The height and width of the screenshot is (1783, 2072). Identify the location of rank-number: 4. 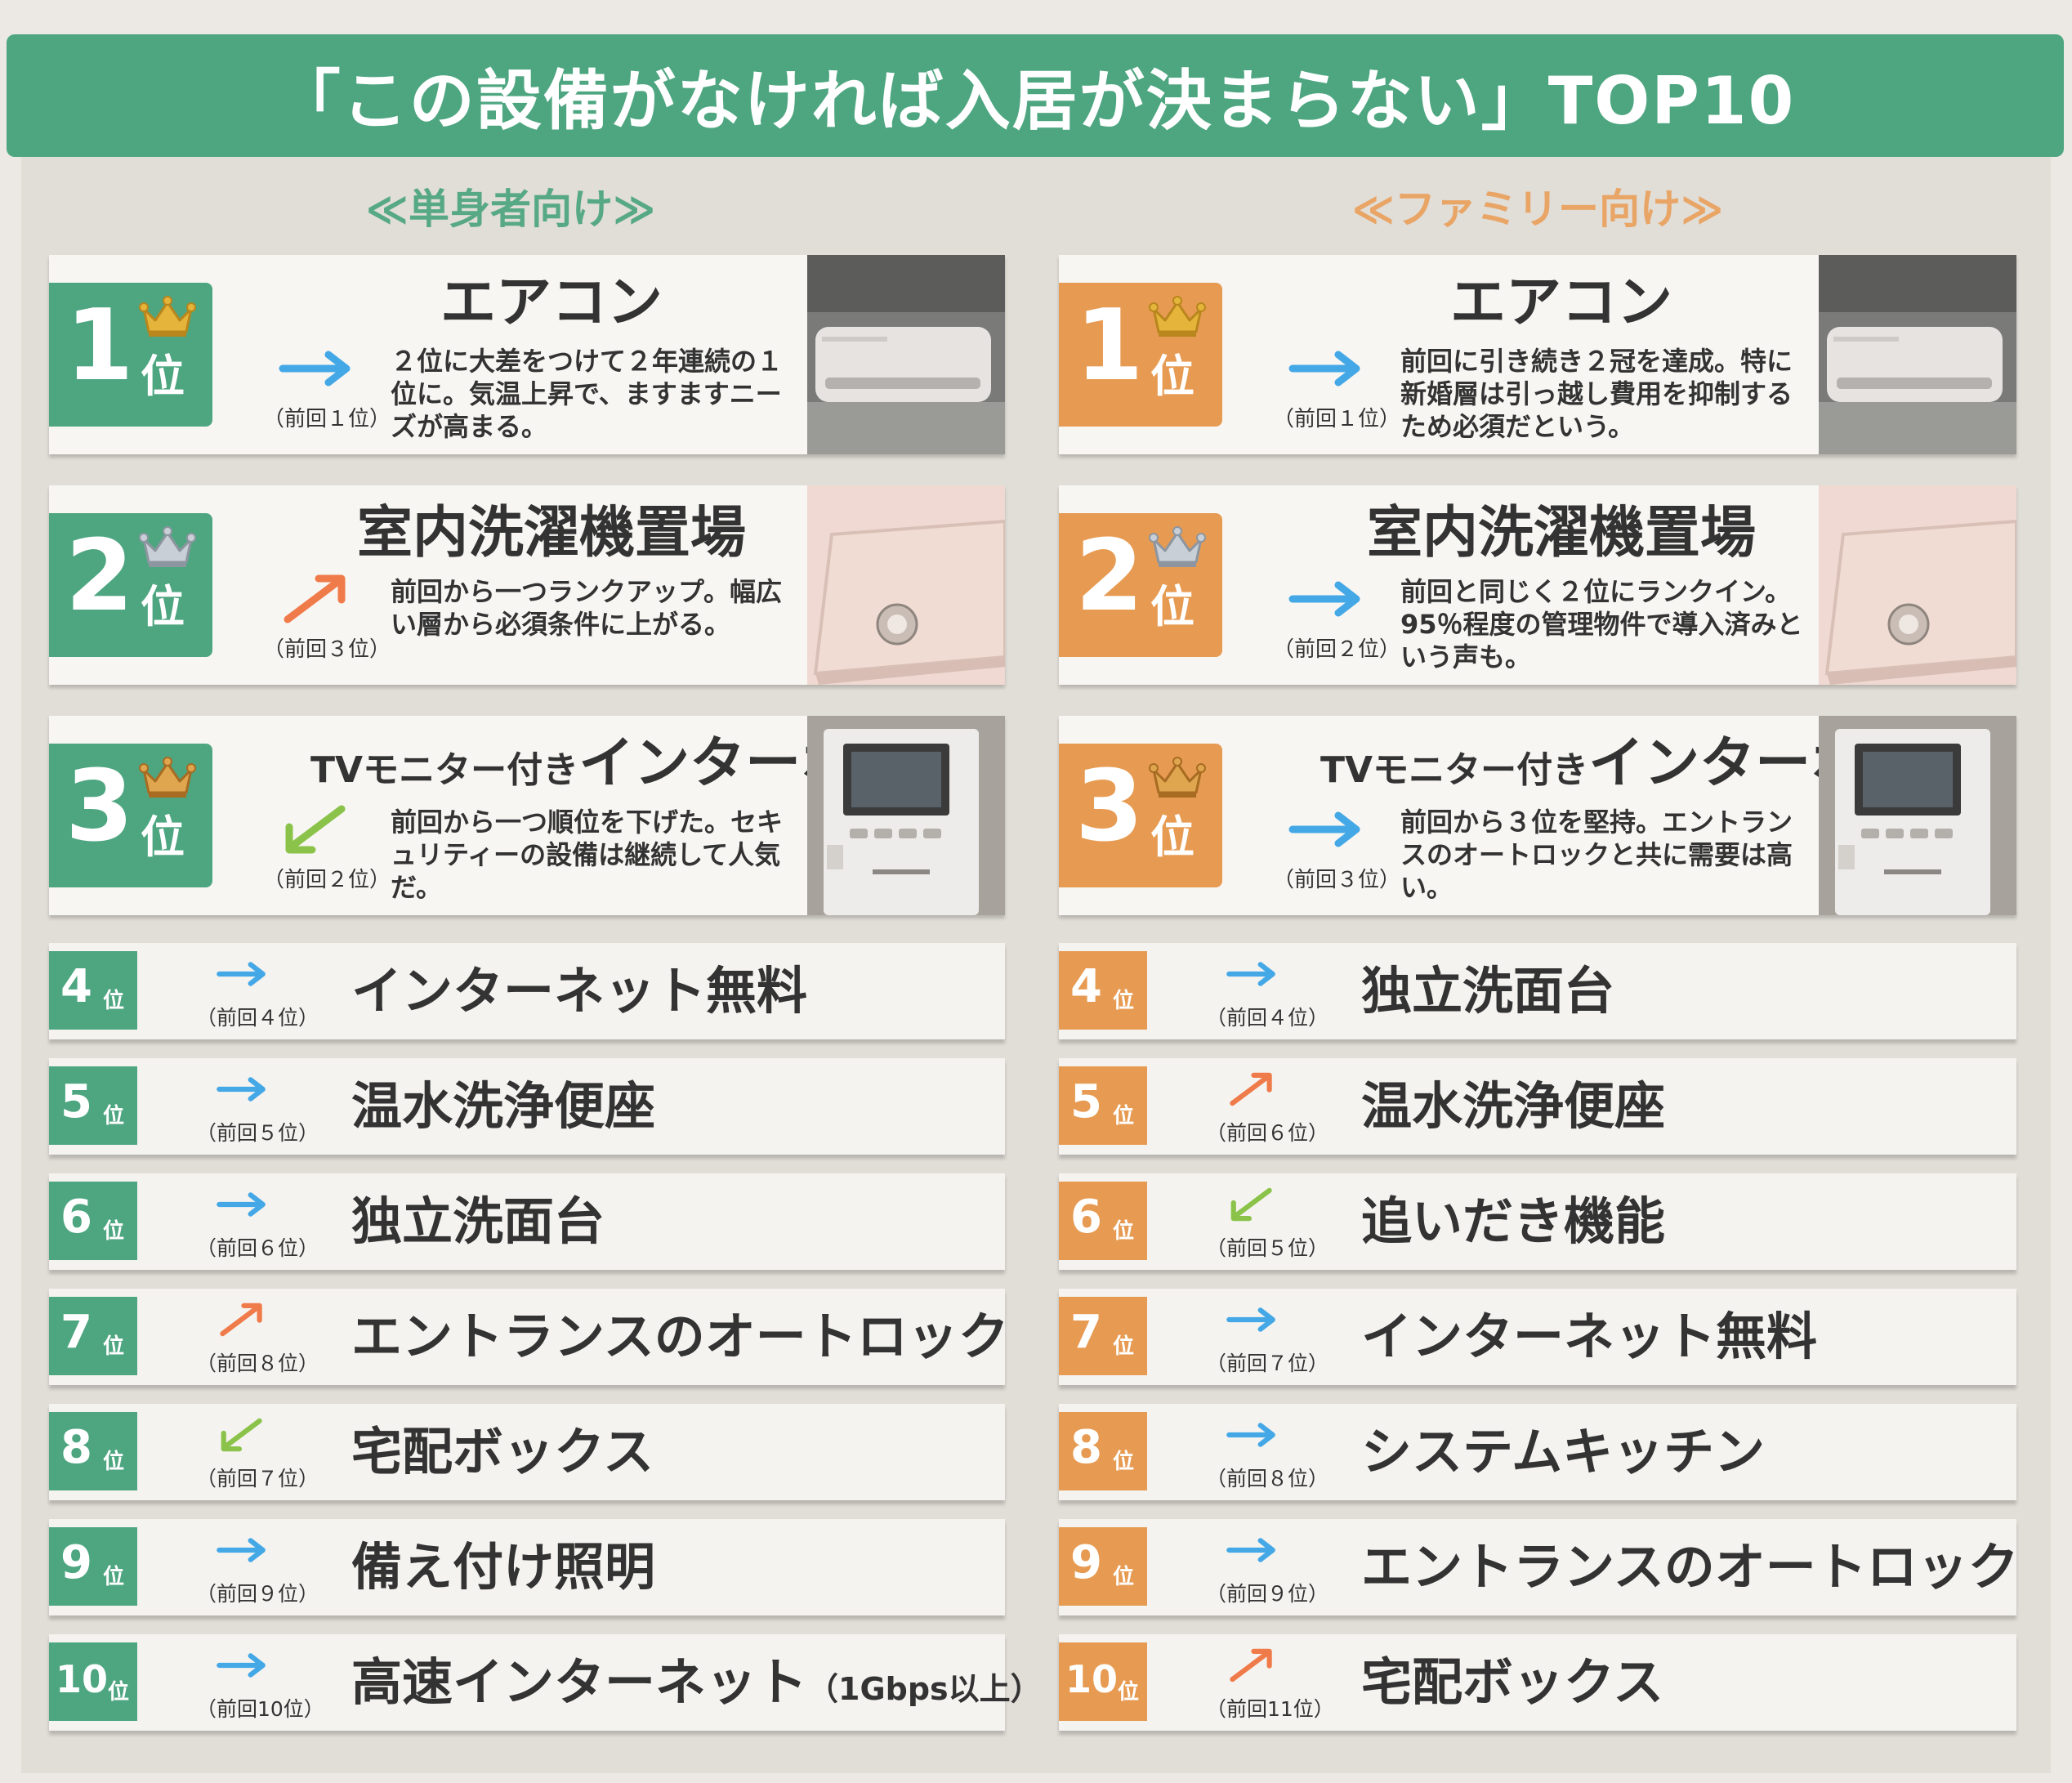
(76, 986).